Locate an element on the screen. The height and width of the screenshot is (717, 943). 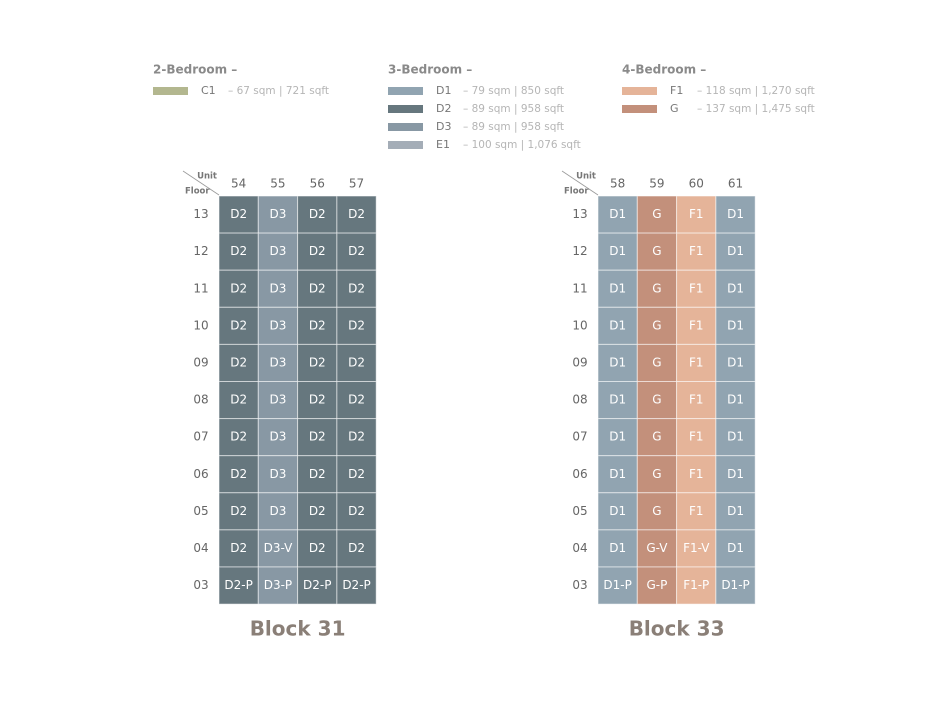
legend-group-title: 2-Bedroom – is located at coordinates (195, 70).